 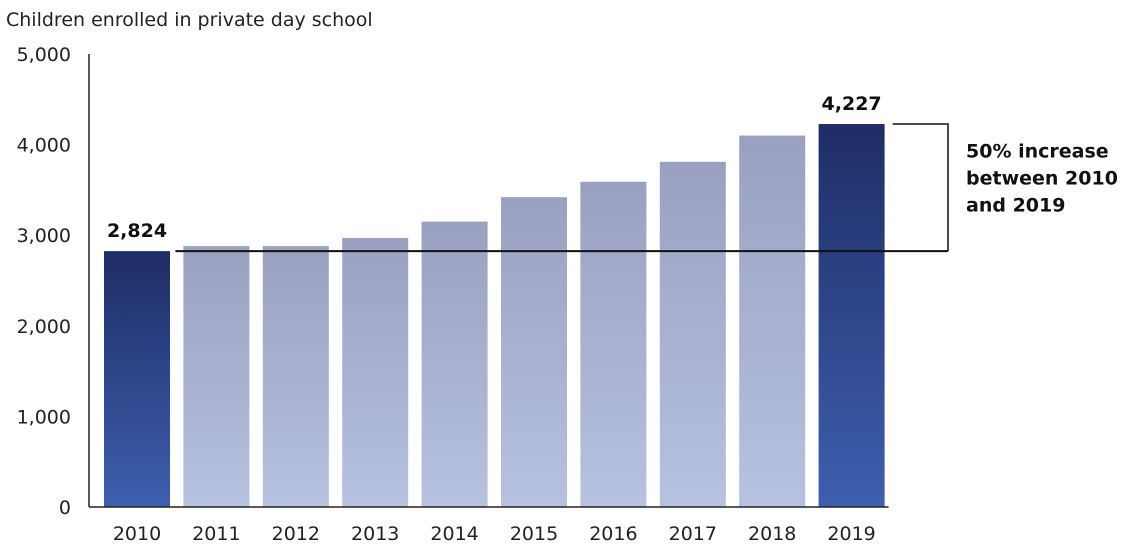 What do you see at coordinates (137, 534) in the screenshot?
I see `x-tick-label: 2010` at bounding box center [137, 534].